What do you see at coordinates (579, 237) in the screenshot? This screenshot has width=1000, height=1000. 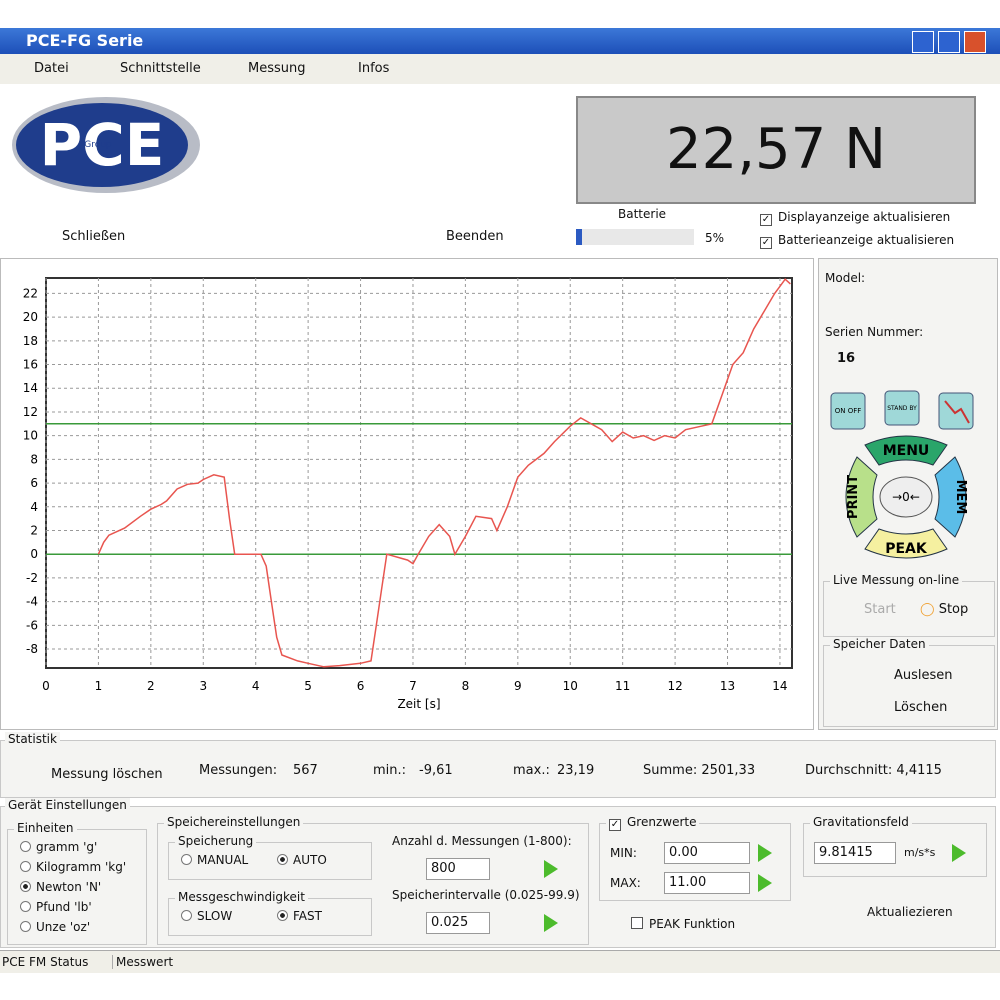 I see `battery-bar` at bounding box center [579, 237].